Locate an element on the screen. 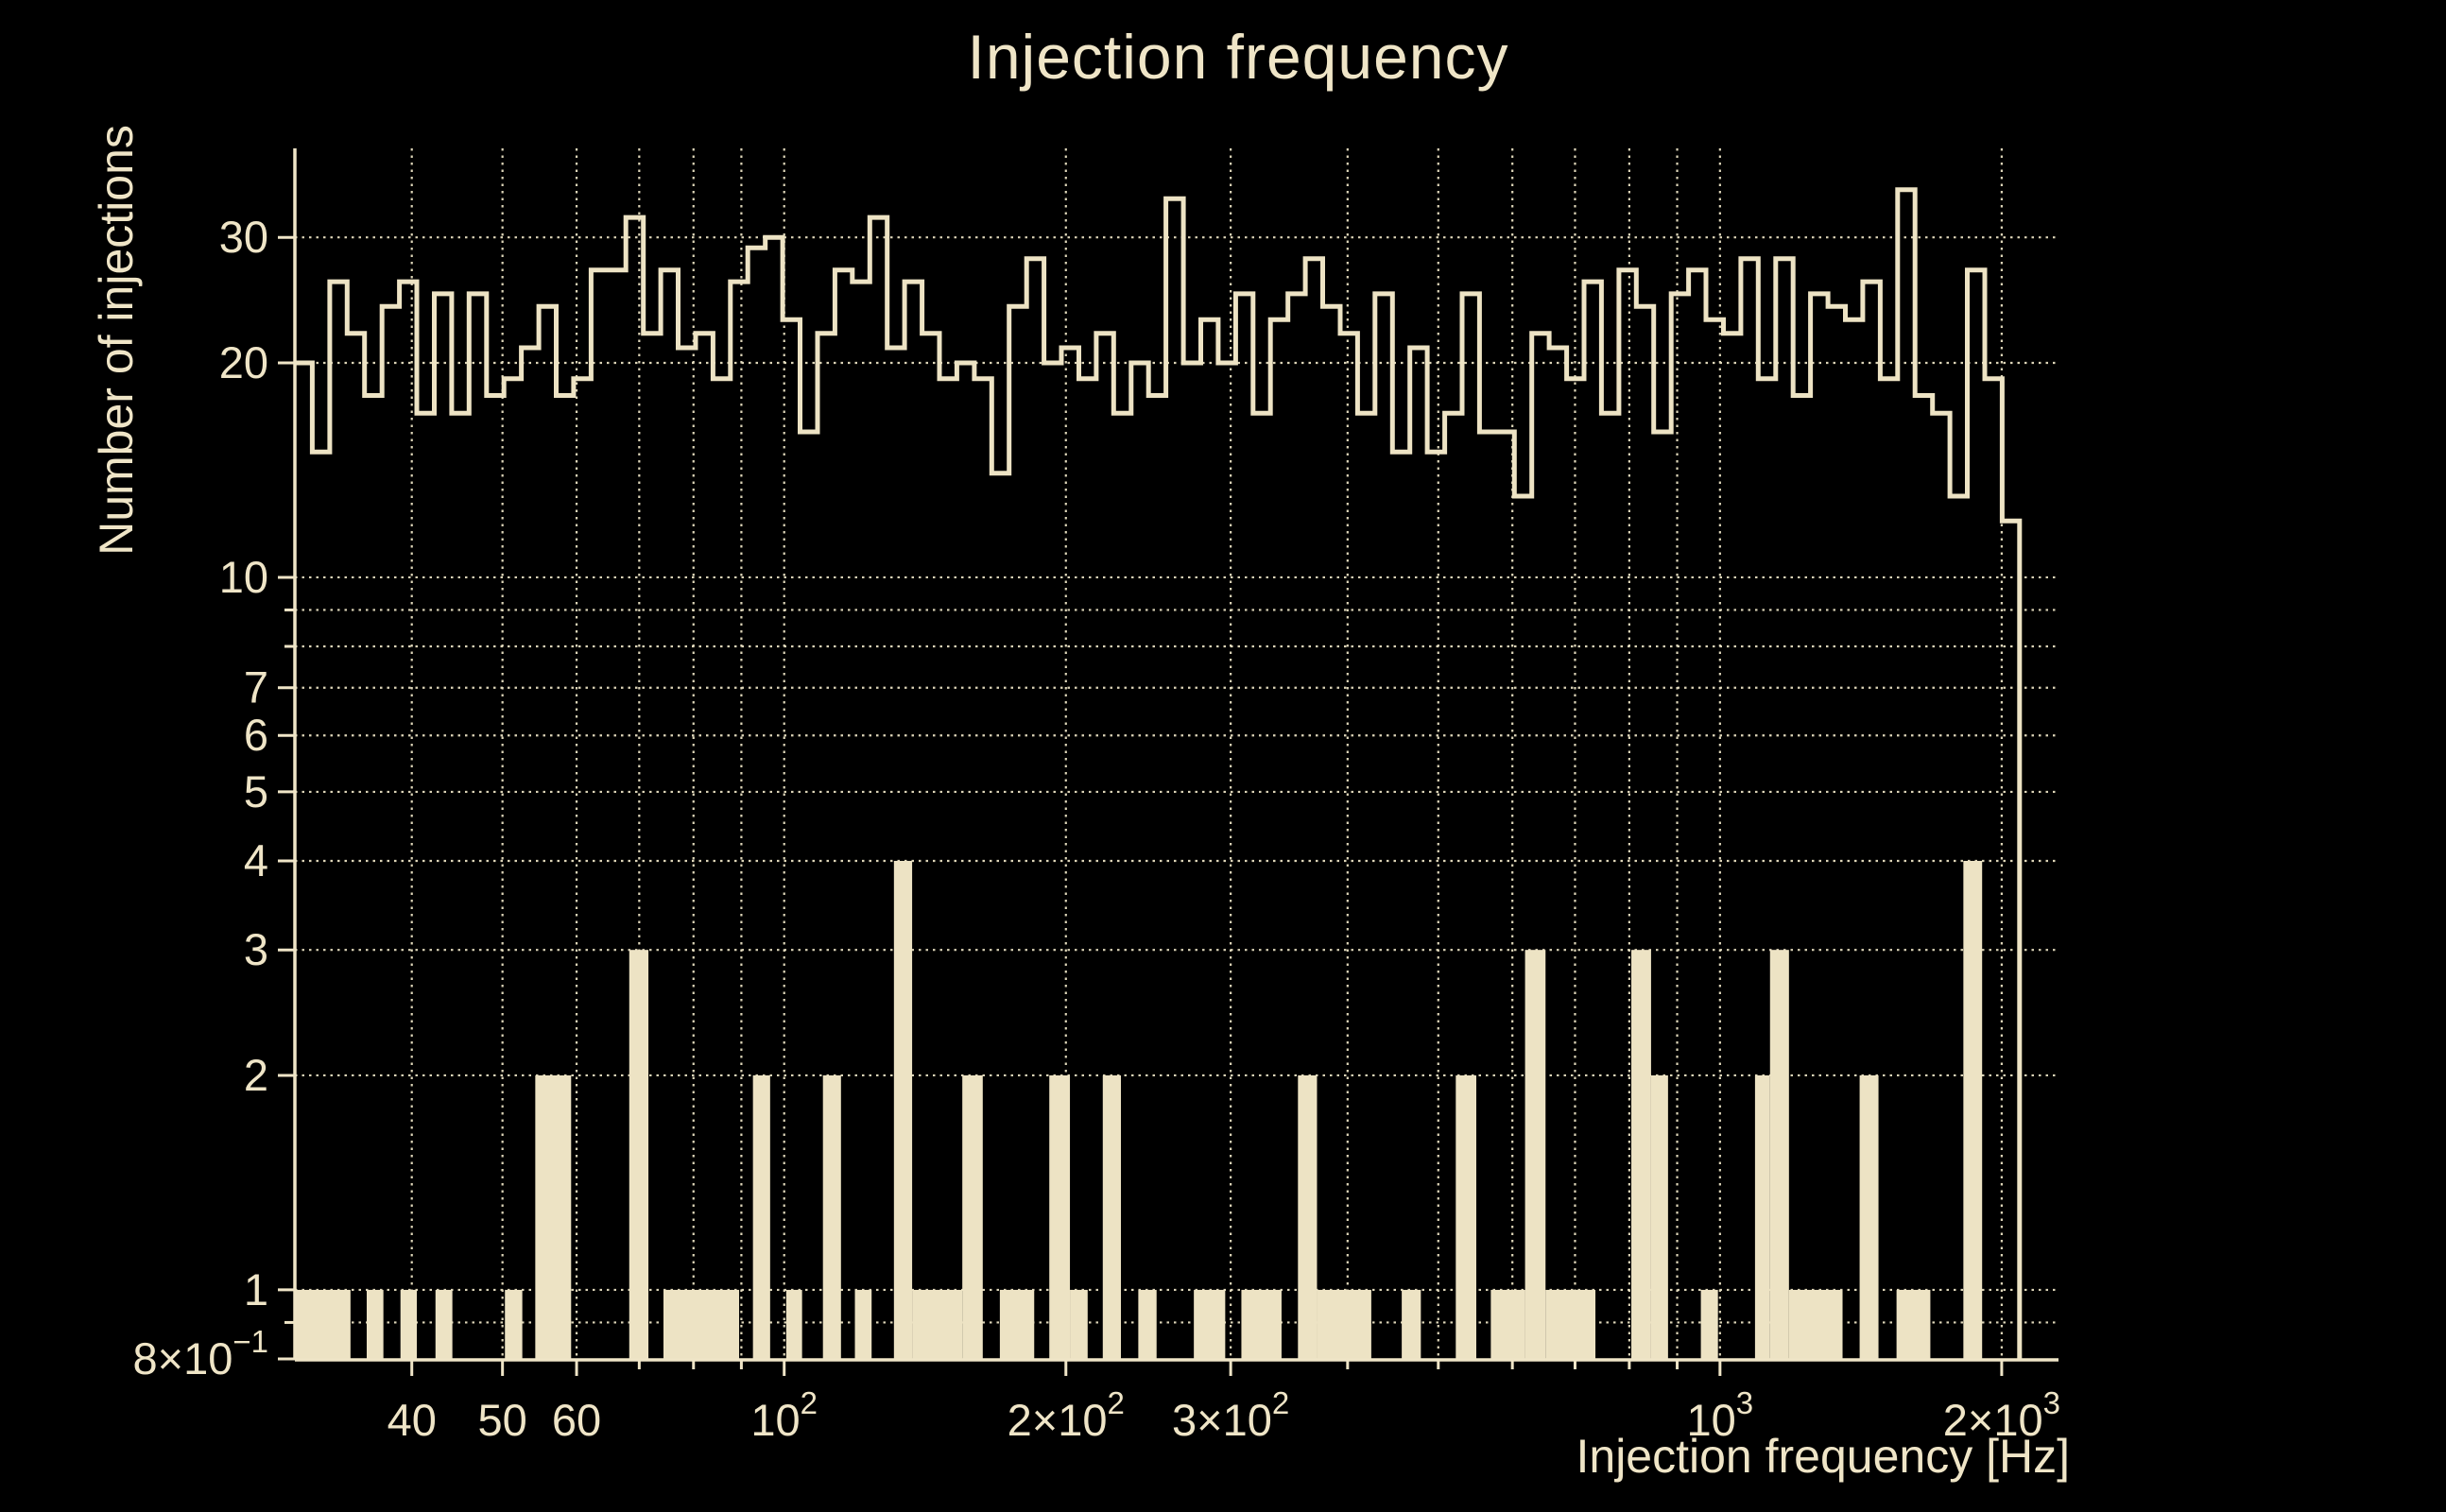  x-tick-label: 40 is located at coordinates (412, 1420).